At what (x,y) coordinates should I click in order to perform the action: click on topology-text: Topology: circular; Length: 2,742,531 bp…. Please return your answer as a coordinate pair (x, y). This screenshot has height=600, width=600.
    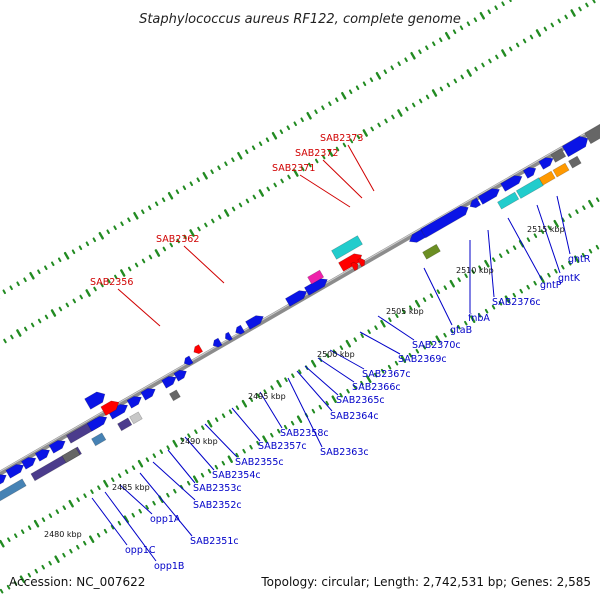
    Looking at the image, I should click on (425, 582).